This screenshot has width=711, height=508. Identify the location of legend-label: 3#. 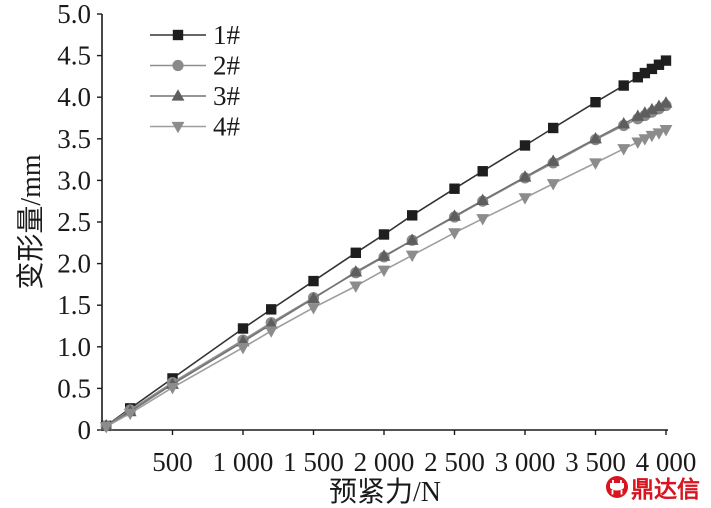
(227, 96).